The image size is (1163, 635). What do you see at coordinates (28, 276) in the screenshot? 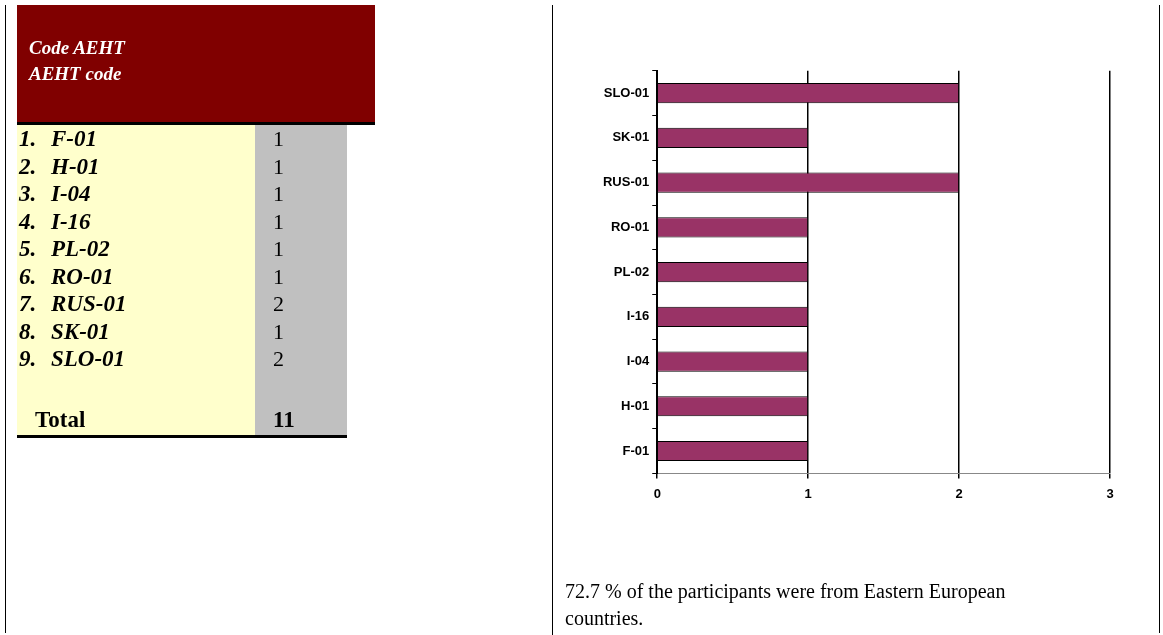
I see `text: 6.` at bounding box center [28, 276].